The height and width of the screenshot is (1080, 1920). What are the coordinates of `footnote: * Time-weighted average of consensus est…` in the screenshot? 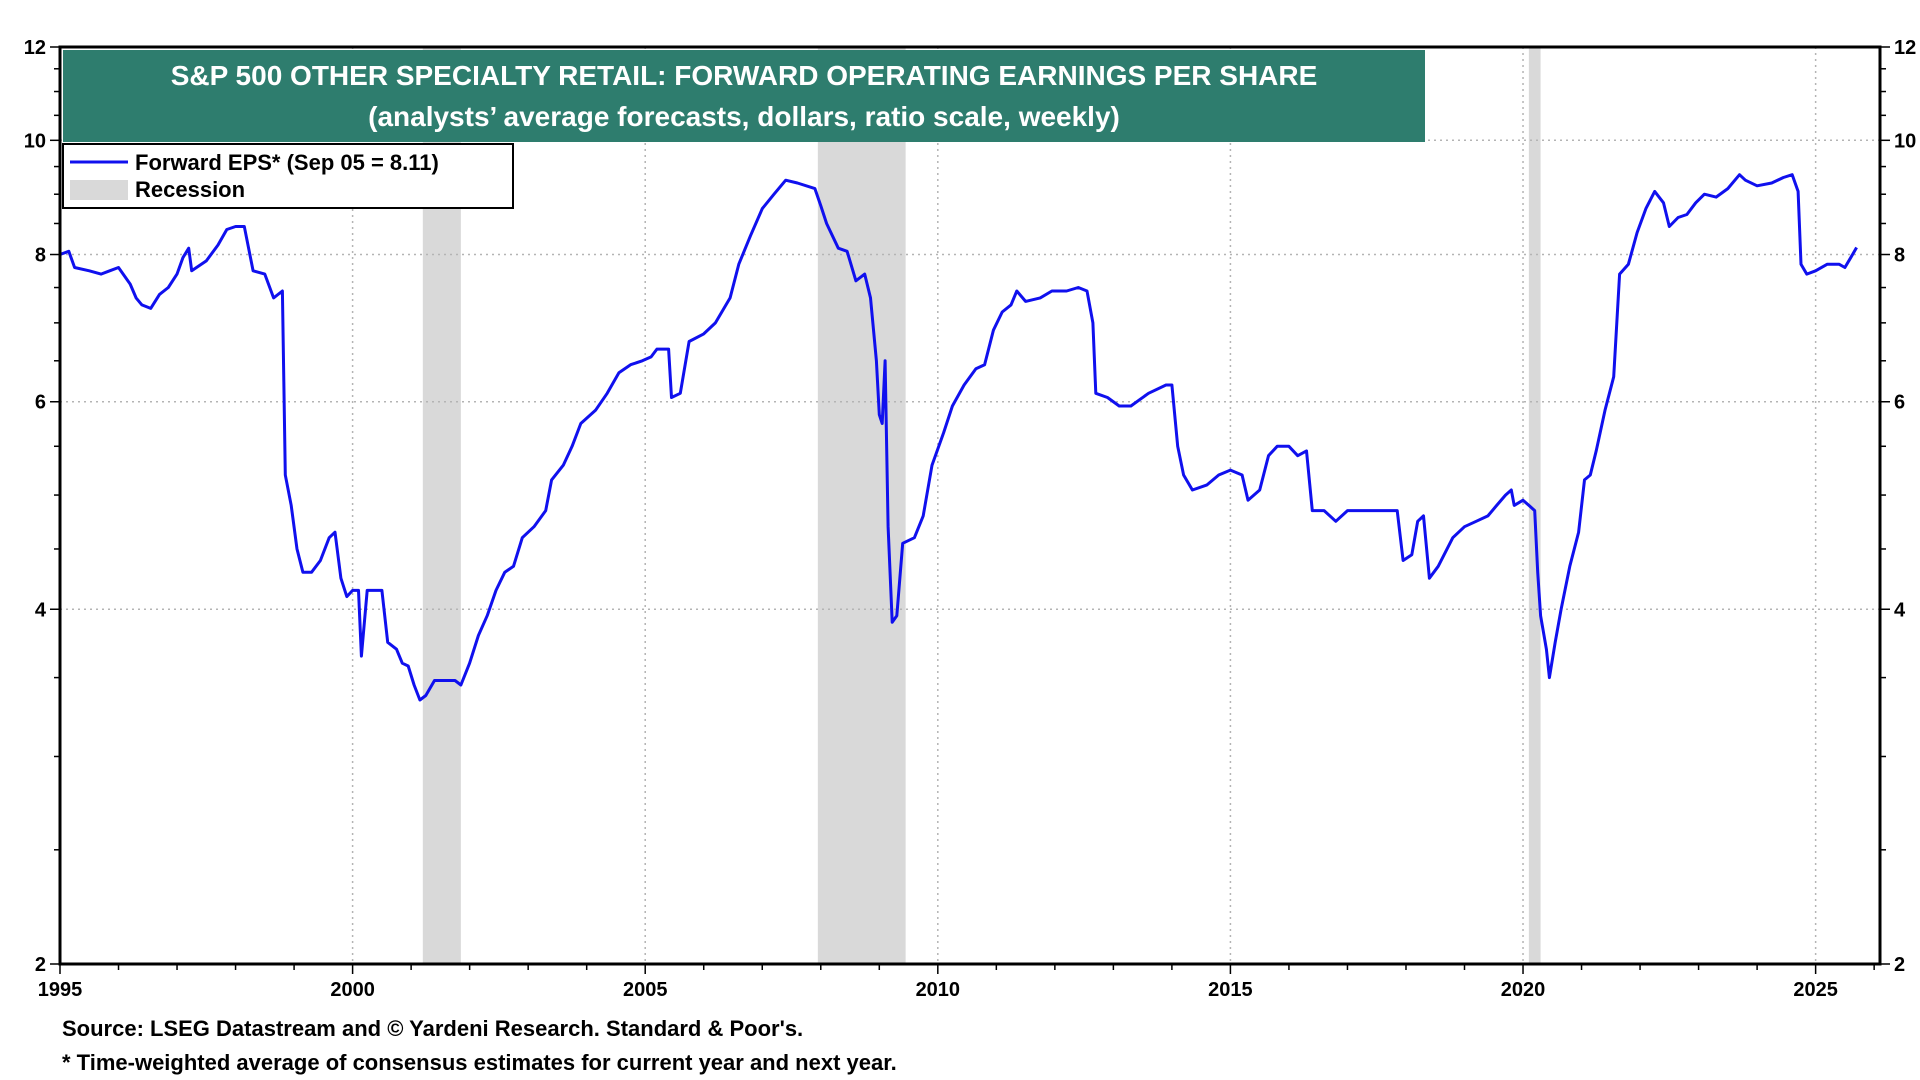 It's located at (479, 1062).